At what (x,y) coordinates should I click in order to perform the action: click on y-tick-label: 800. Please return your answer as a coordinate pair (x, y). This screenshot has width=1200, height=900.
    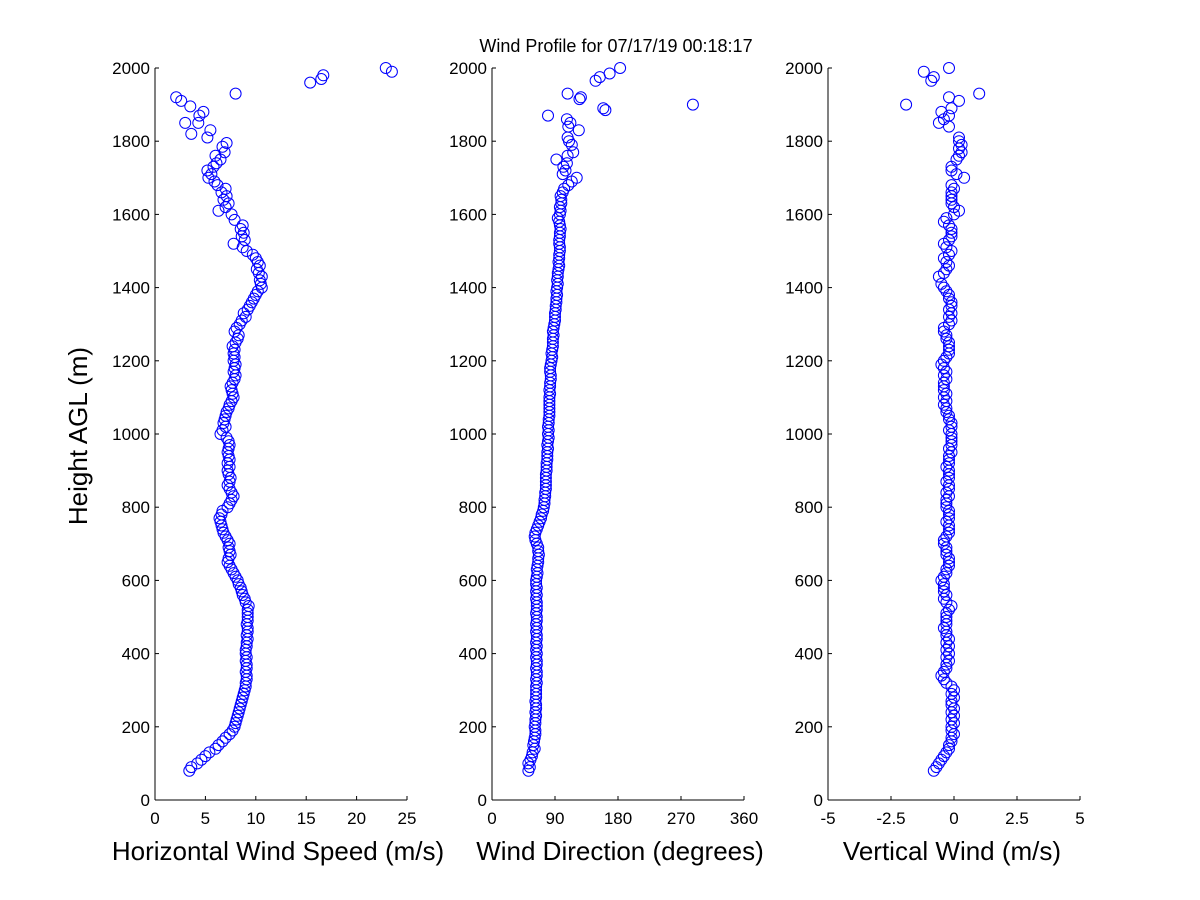
    Looking at the image, I should click on (473, 507).